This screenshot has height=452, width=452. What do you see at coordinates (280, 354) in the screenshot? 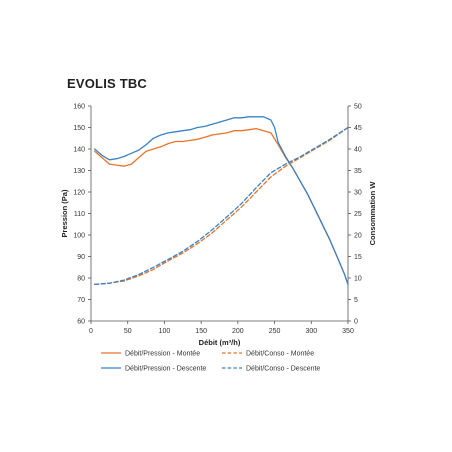
I see `legend-label-2: Débit/Conso - Montée` at bounding box center [280, 354].